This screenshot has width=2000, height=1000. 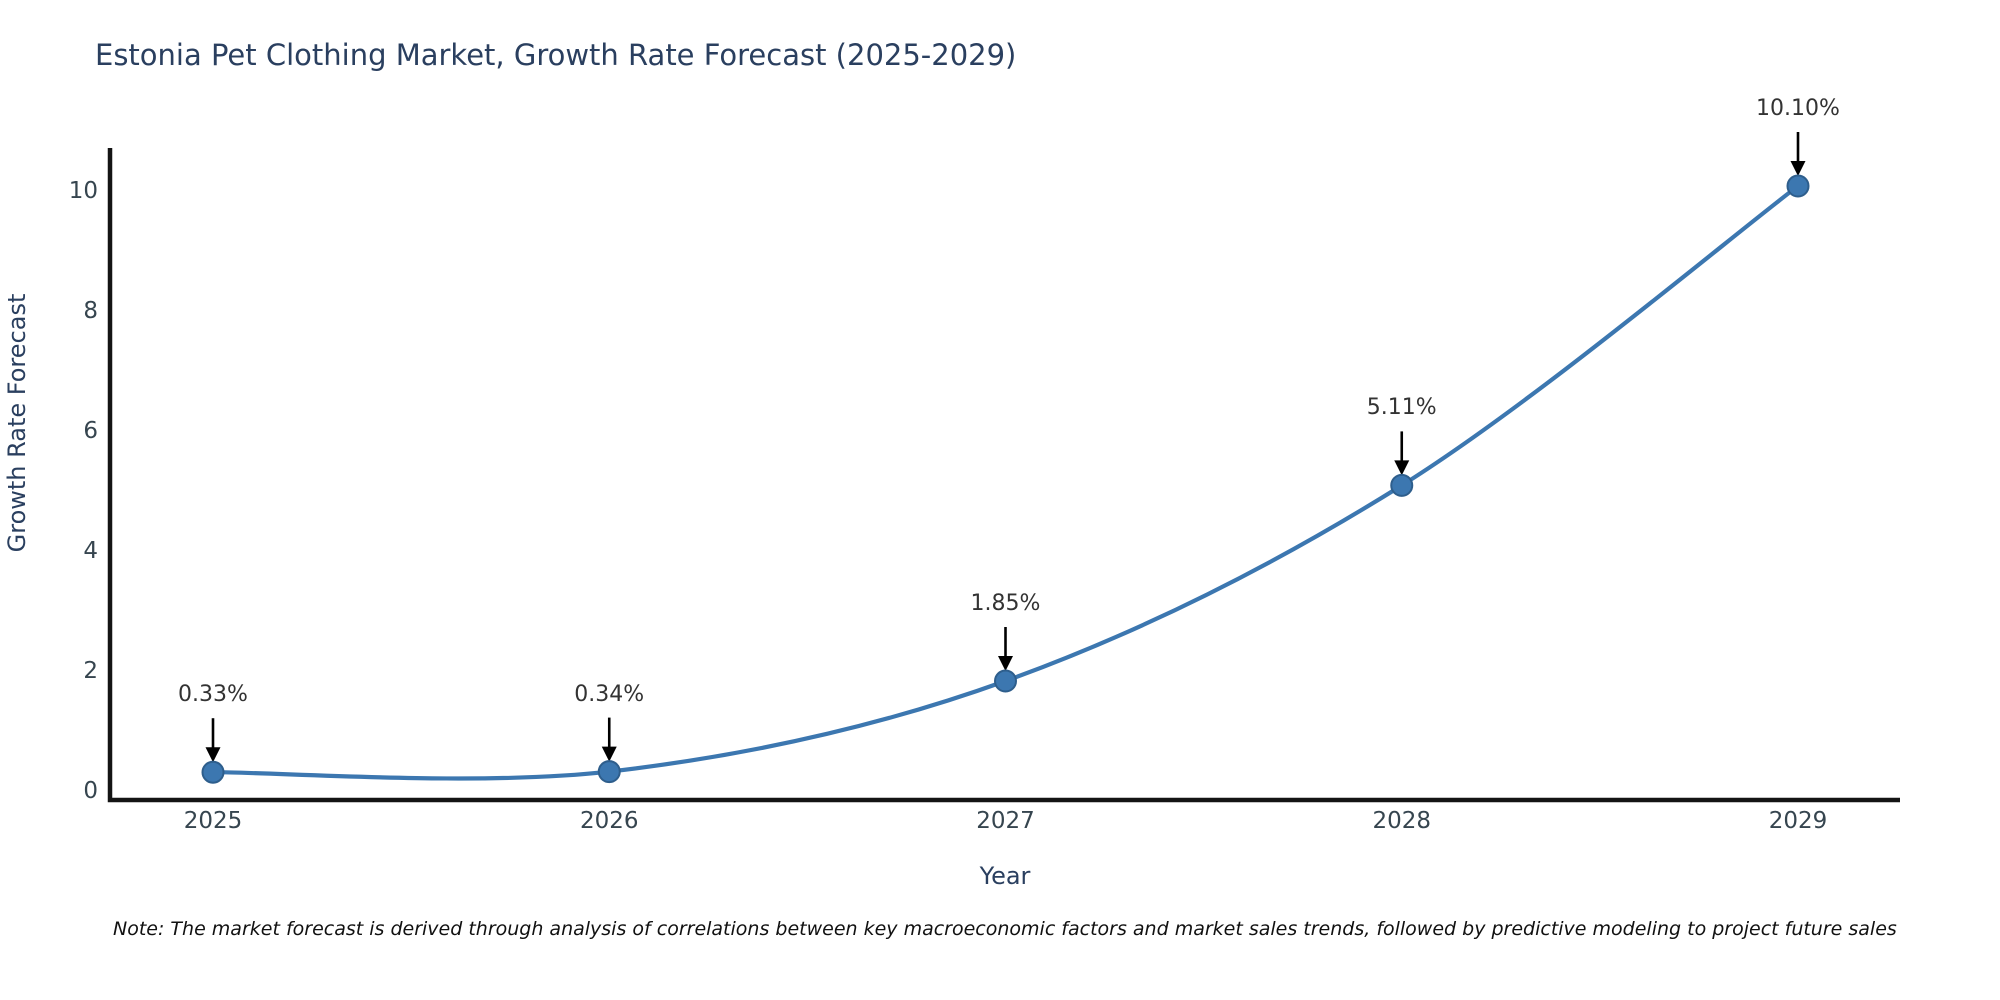 I want to click on data-point-label: 0.34%, so click(x=609, y=694).